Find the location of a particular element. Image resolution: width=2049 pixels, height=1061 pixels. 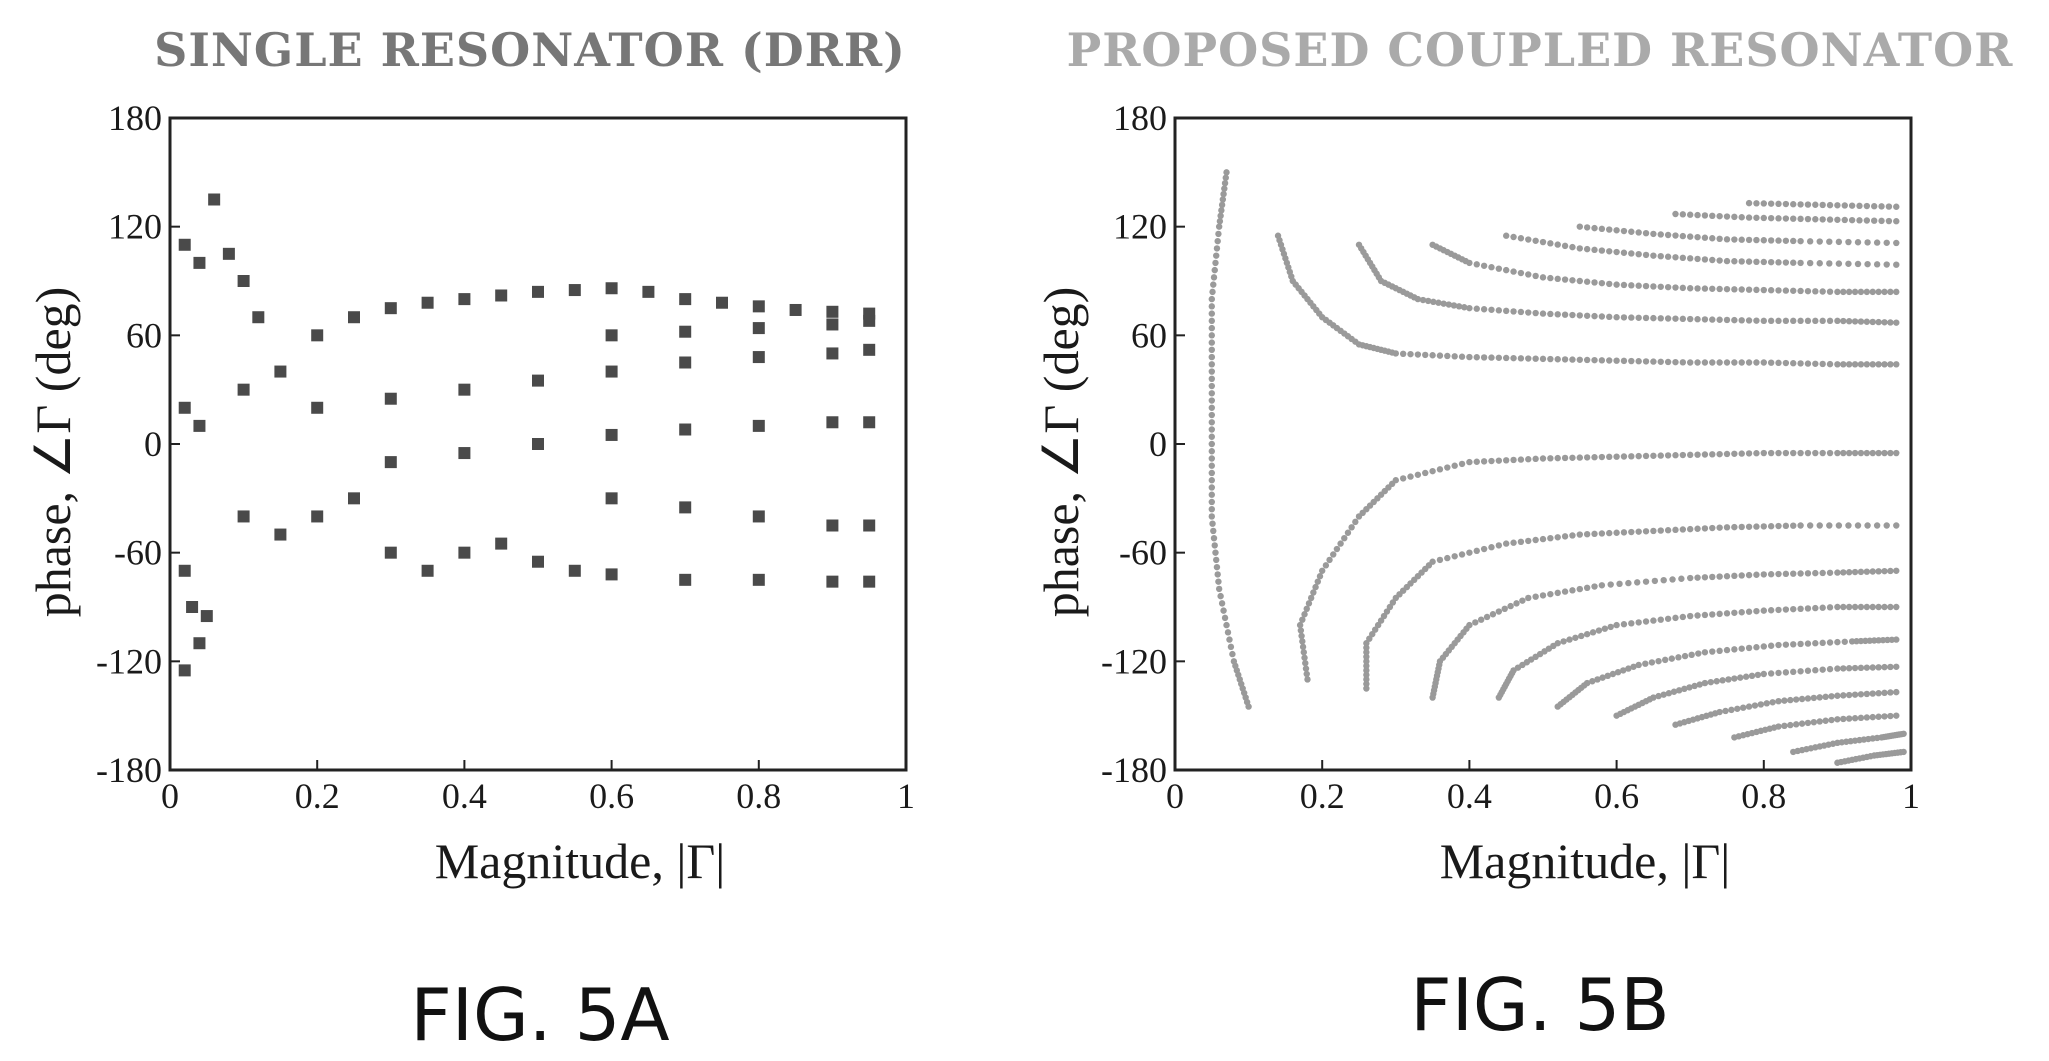

chart-a-ytick-label: 0 is located at coordinates (153, 444).